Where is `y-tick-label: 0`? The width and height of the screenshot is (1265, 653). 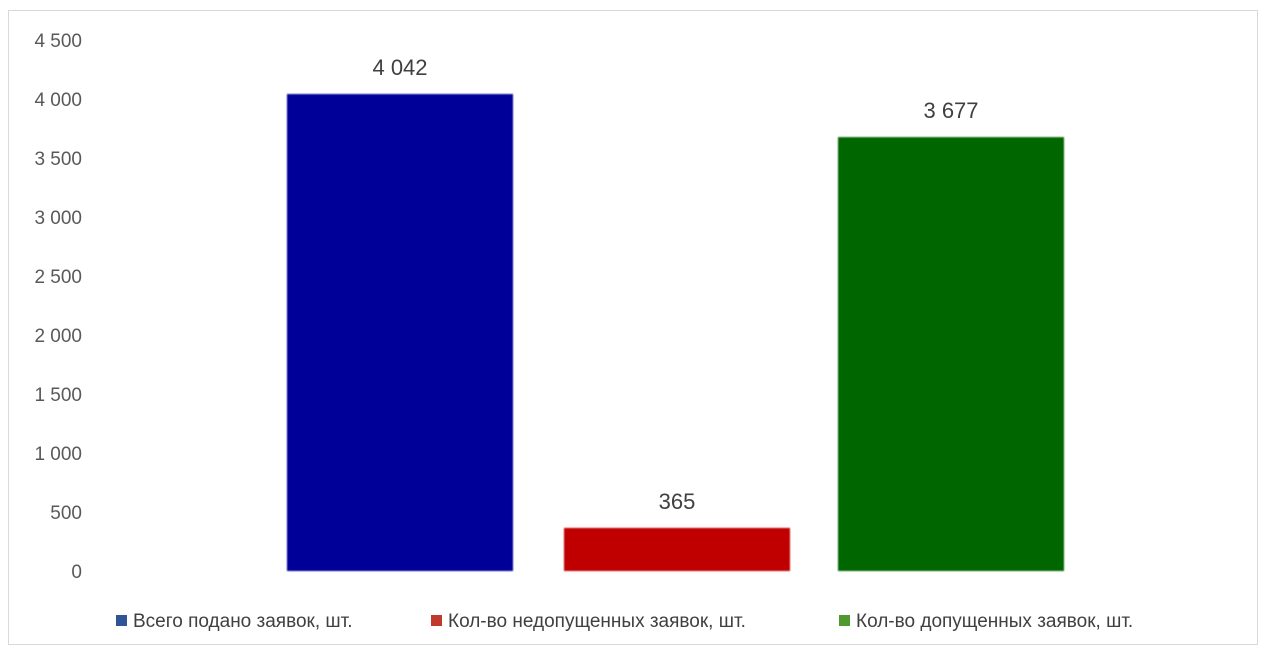 y-tick-label: 0 is located at coordinates (76, 572).